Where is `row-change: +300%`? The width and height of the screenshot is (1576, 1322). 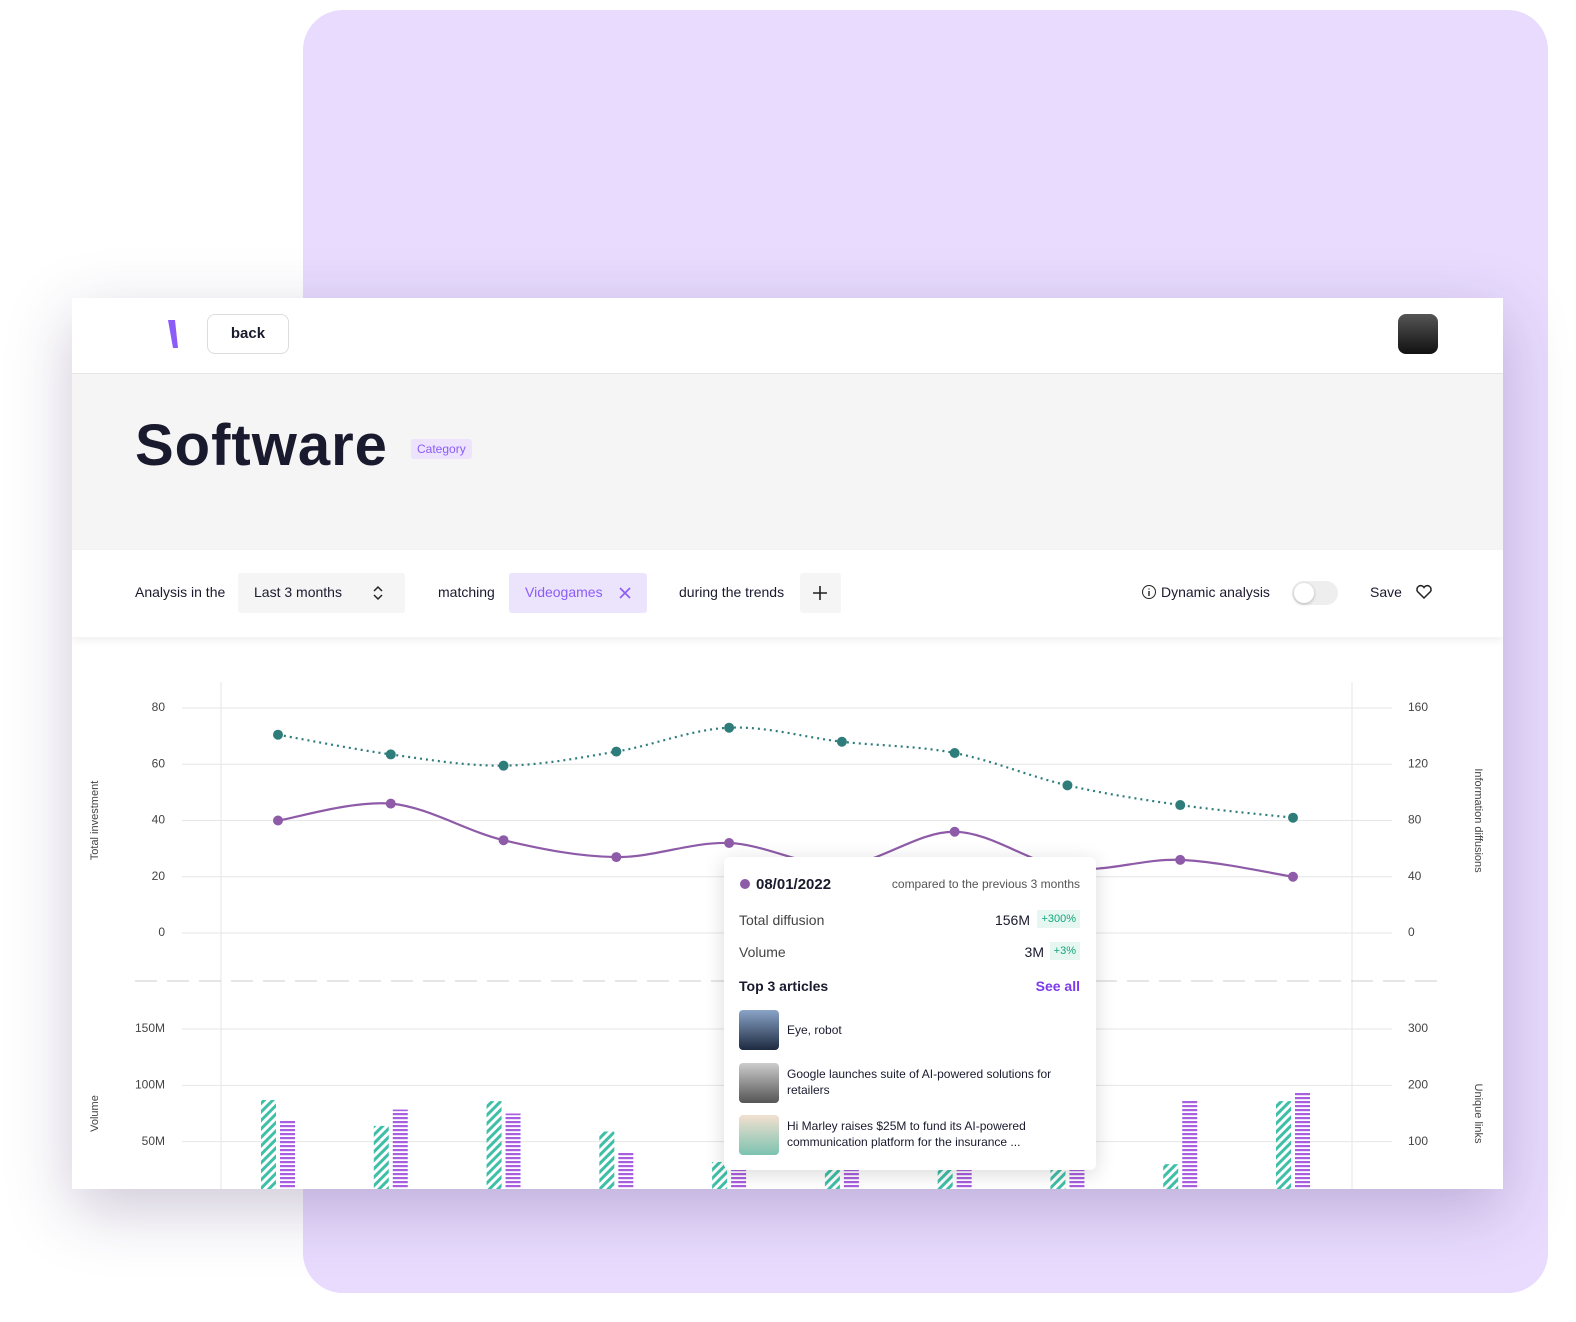 row-change: +300% is located at coordinates (1058, 919).